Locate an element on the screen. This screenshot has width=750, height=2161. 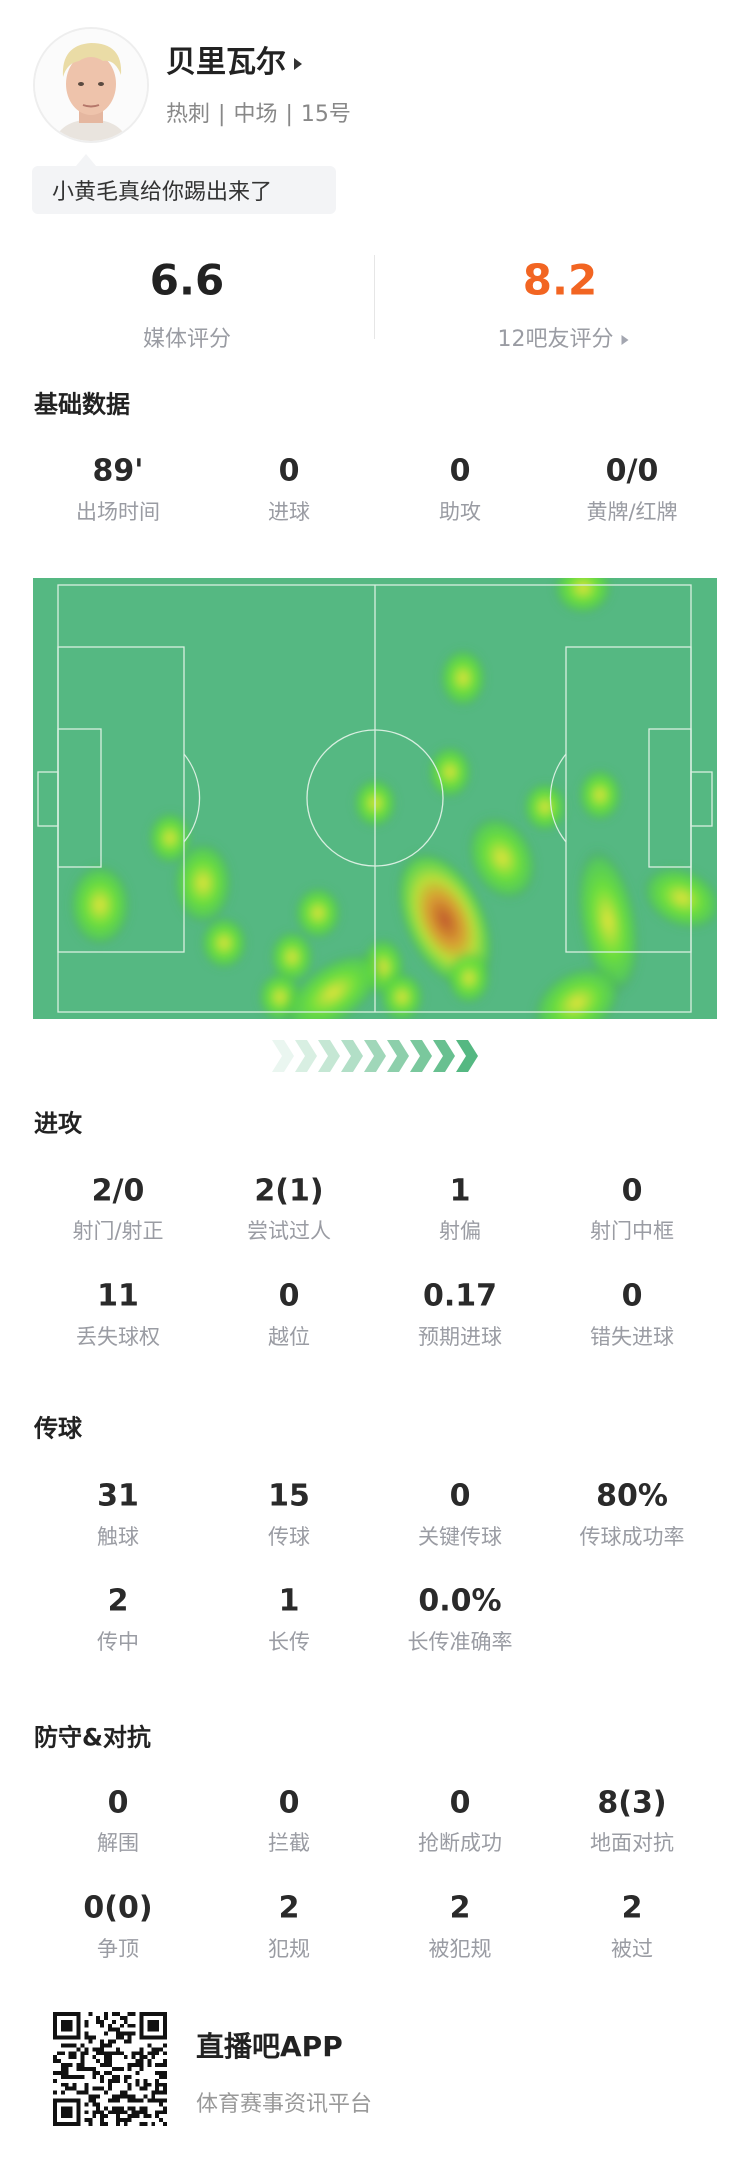
comment-bubble: 小黄毛真给你踢出来了 is located at coordinates (184, 190).